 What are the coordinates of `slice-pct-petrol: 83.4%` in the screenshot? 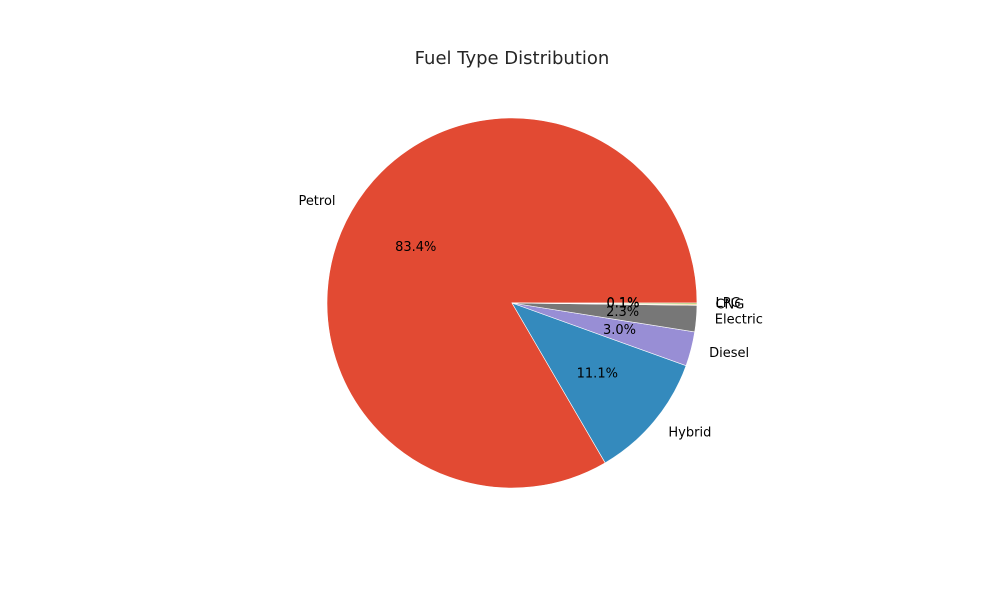 It's located at (415, 247).